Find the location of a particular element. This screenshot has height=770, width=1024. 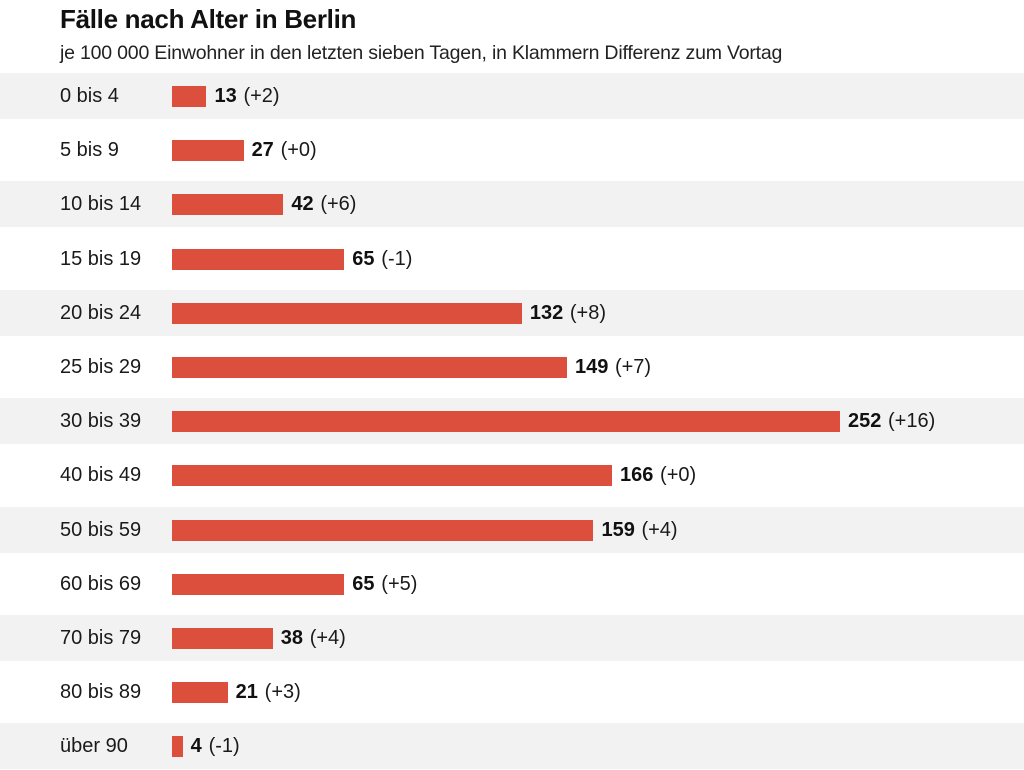

difference-label: (+3) is located at coordinates (282, 692).